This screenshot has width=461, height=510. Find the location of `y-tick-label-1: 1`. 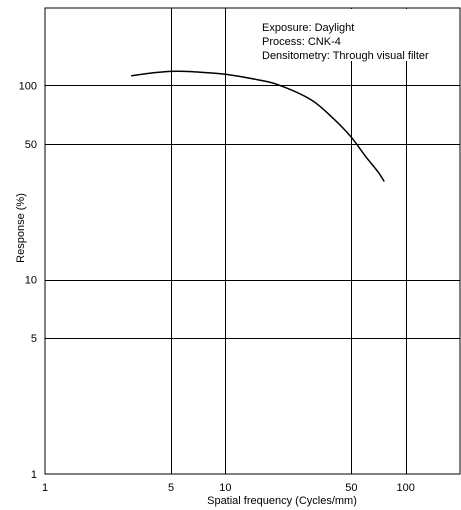

y-tick-label-1: 1 is located at coordinates (34, 475).